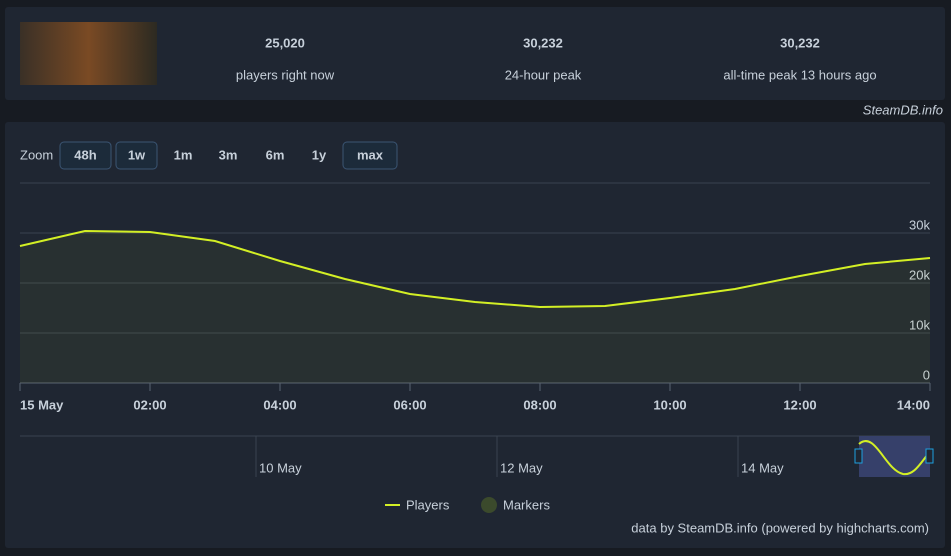 The height and width of the screenshot is (556, 951). What do you see at coordinates (280, 467) in the screenshot?
I see `navigator-label: 10 May` at bounding box center [280, 467].